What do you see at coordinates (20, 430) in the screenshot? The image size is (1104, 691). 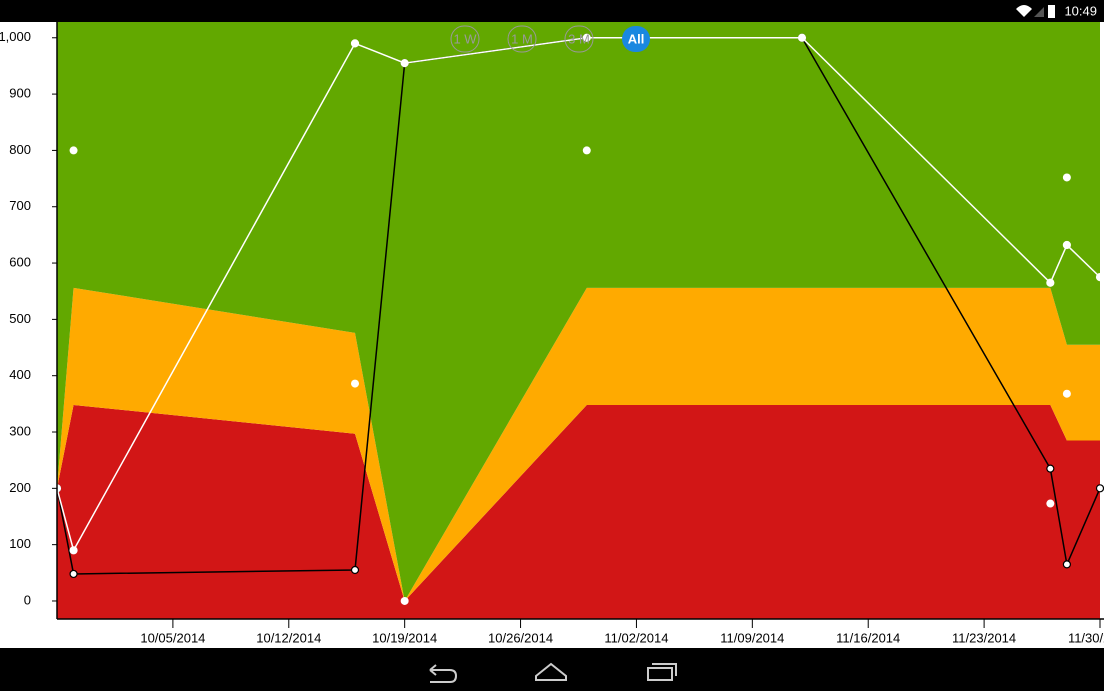 I see `y-tick-label: 300` at bounding box center [20, 430].